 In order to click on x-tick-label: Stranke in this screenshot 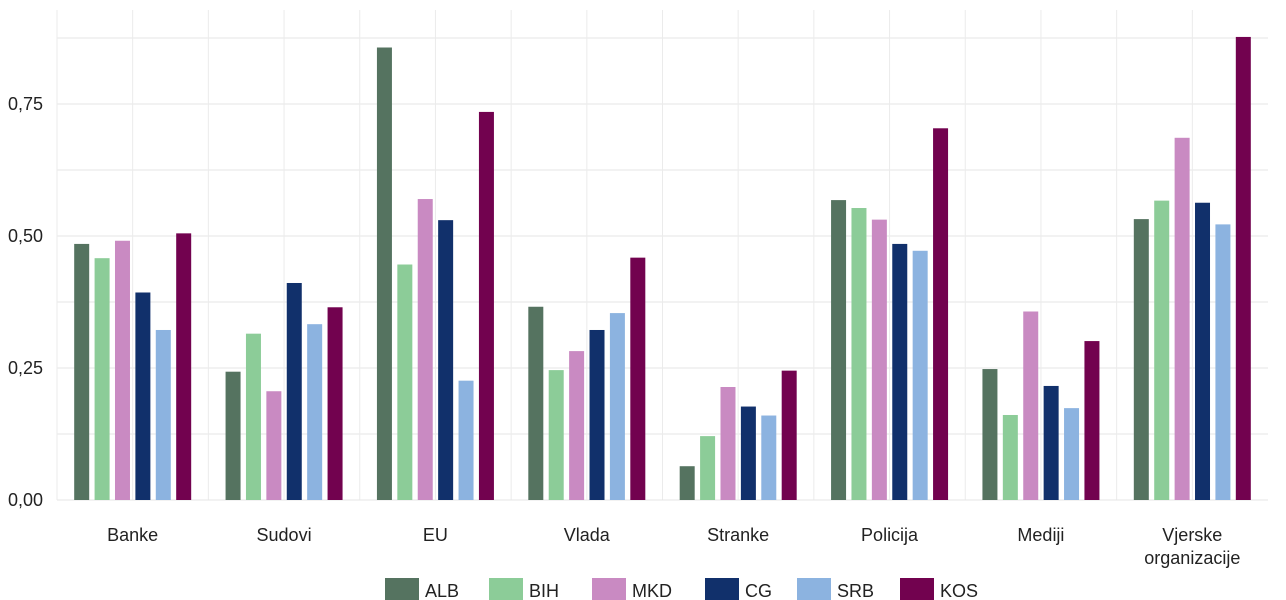, I will do `click(738, 535)`.